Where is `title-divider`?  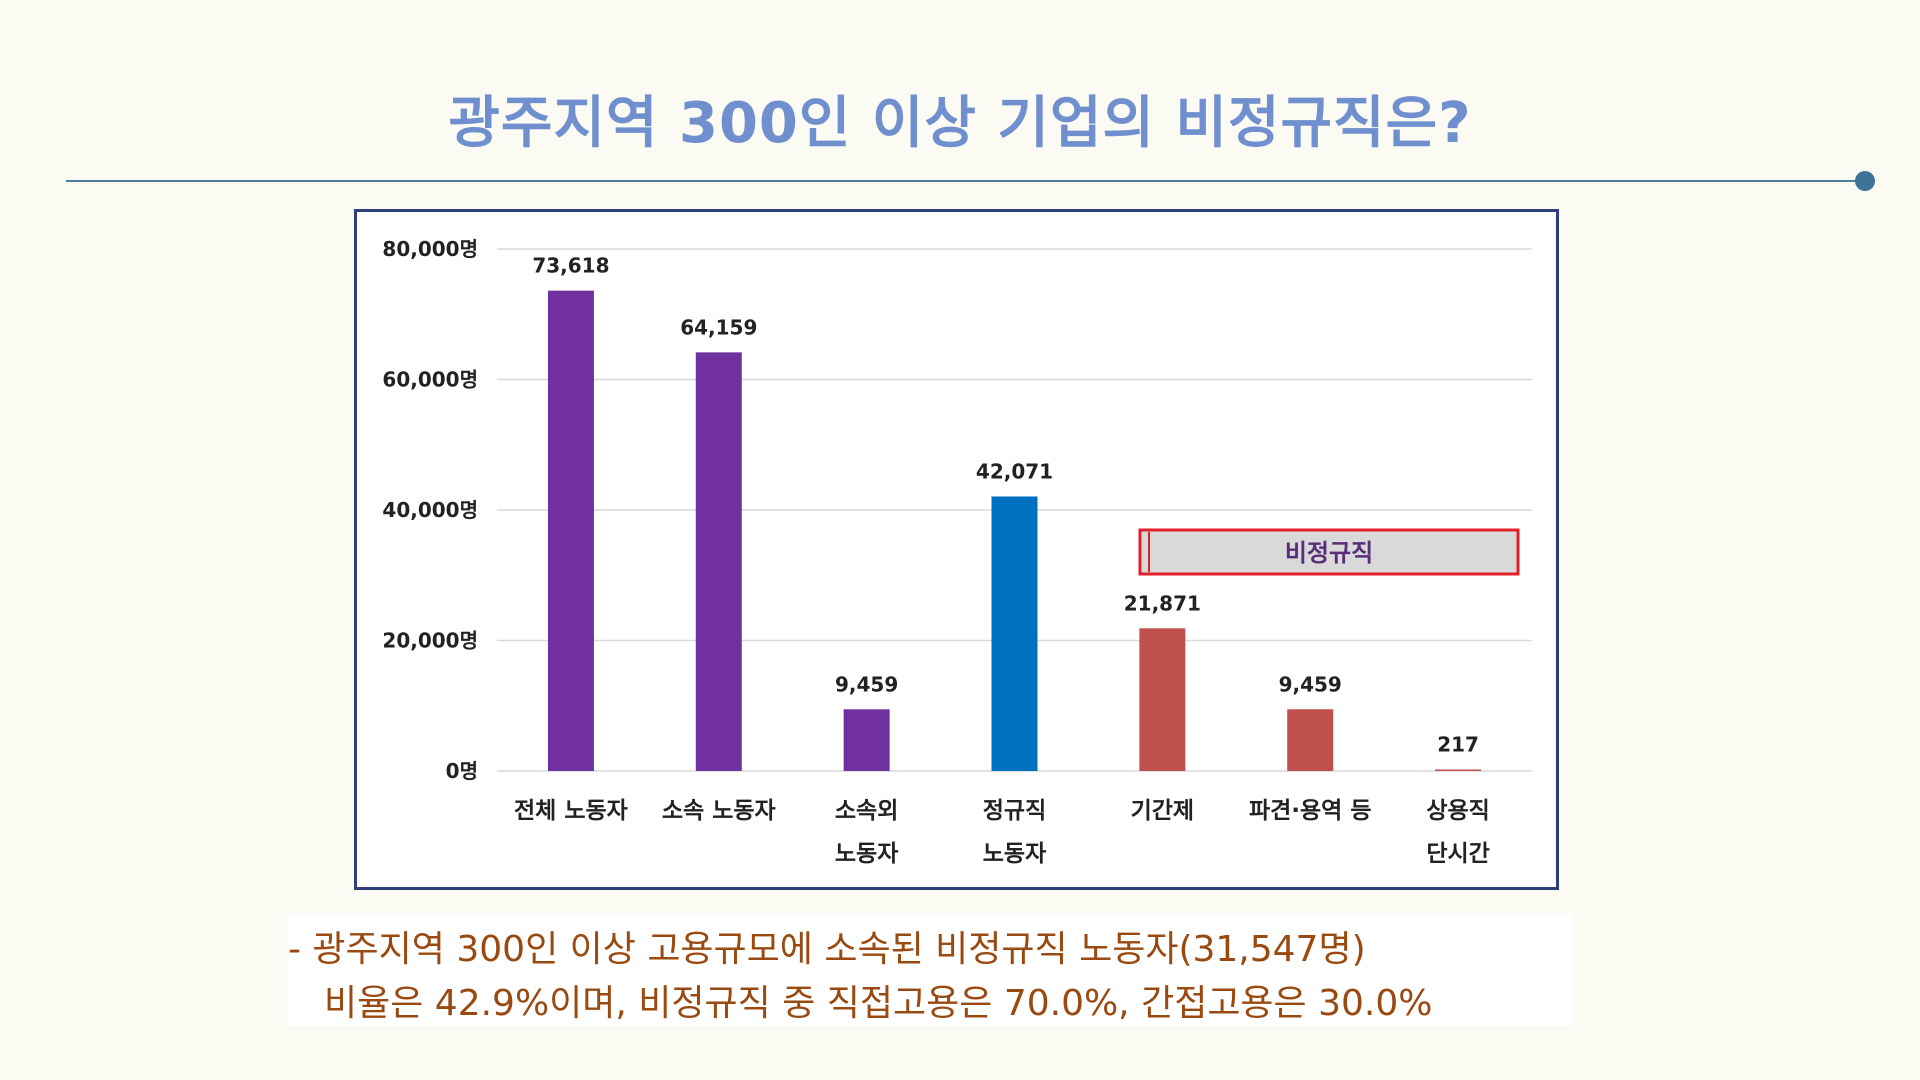 title-divider is located at coordinates (966, 181).